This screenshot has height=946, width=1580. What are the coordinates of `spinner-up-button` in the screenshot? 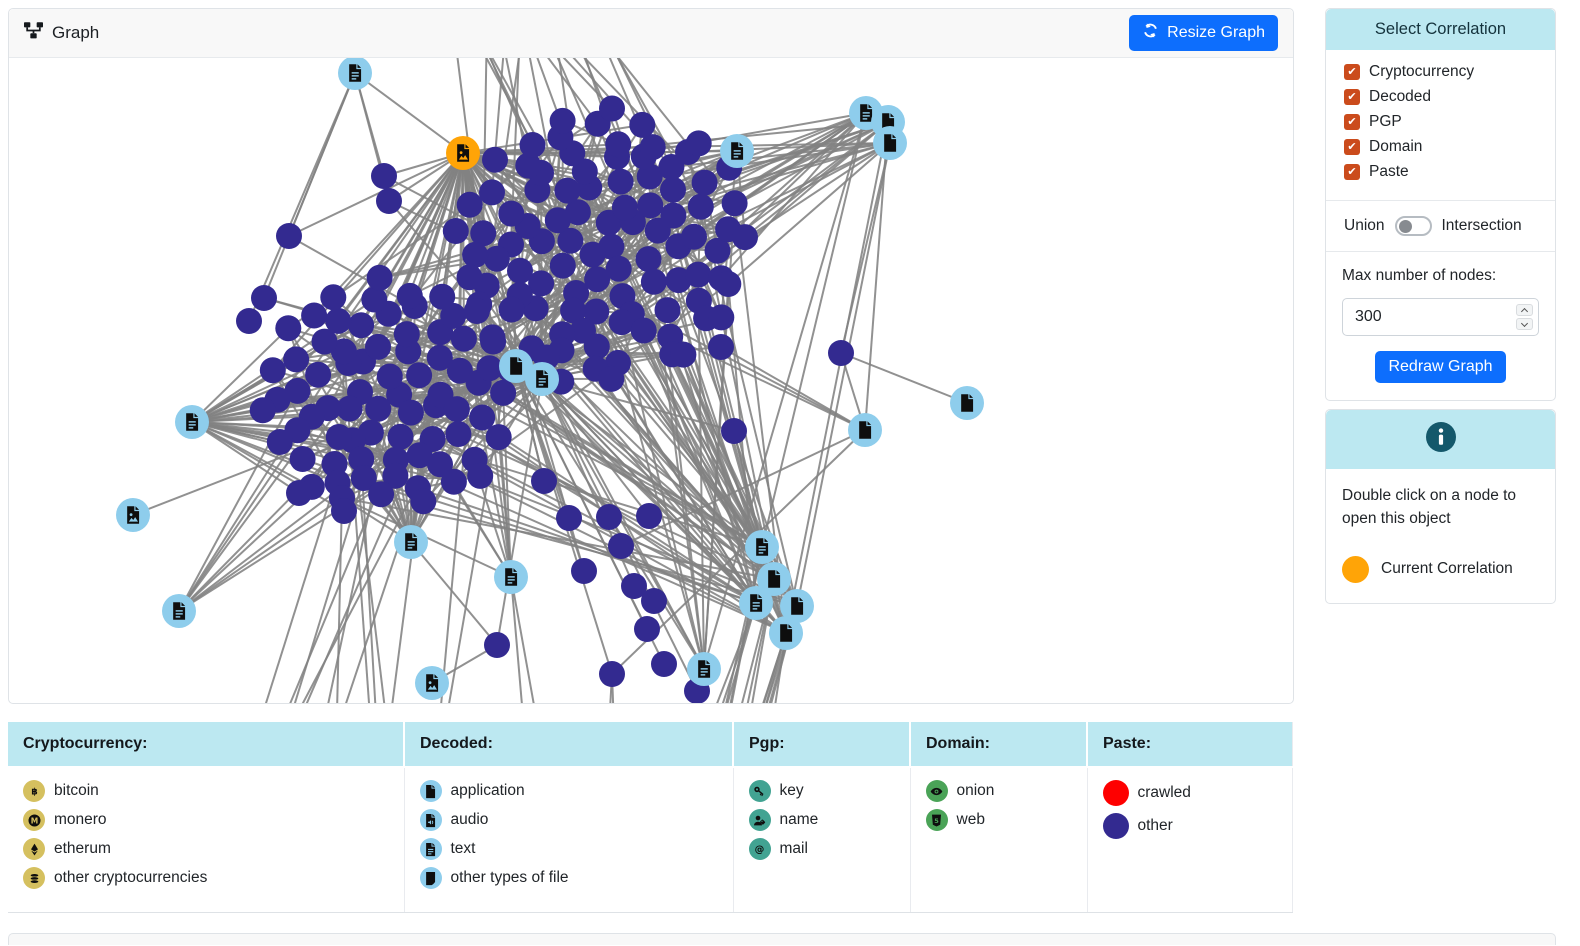 It's located at (1524, 310).